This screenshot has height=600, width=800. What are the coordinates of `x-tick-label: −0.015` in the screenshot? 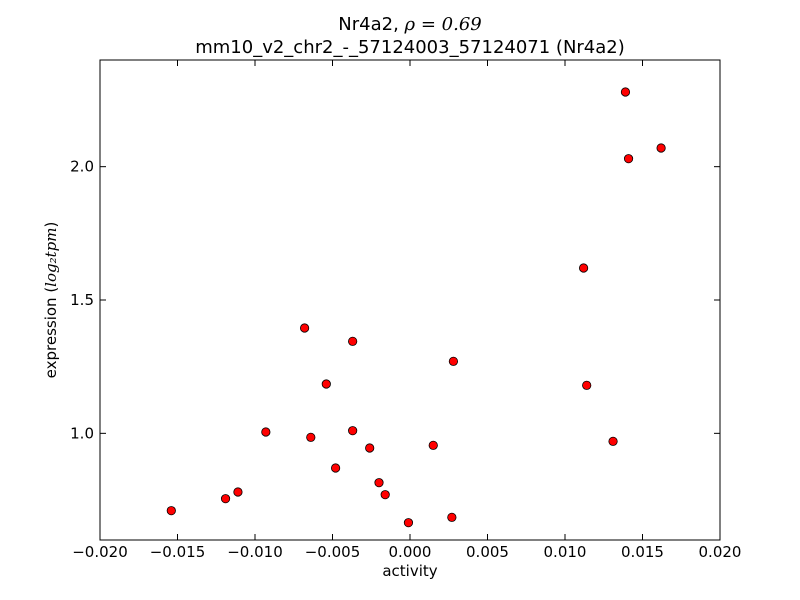 It's located at (178, 552).